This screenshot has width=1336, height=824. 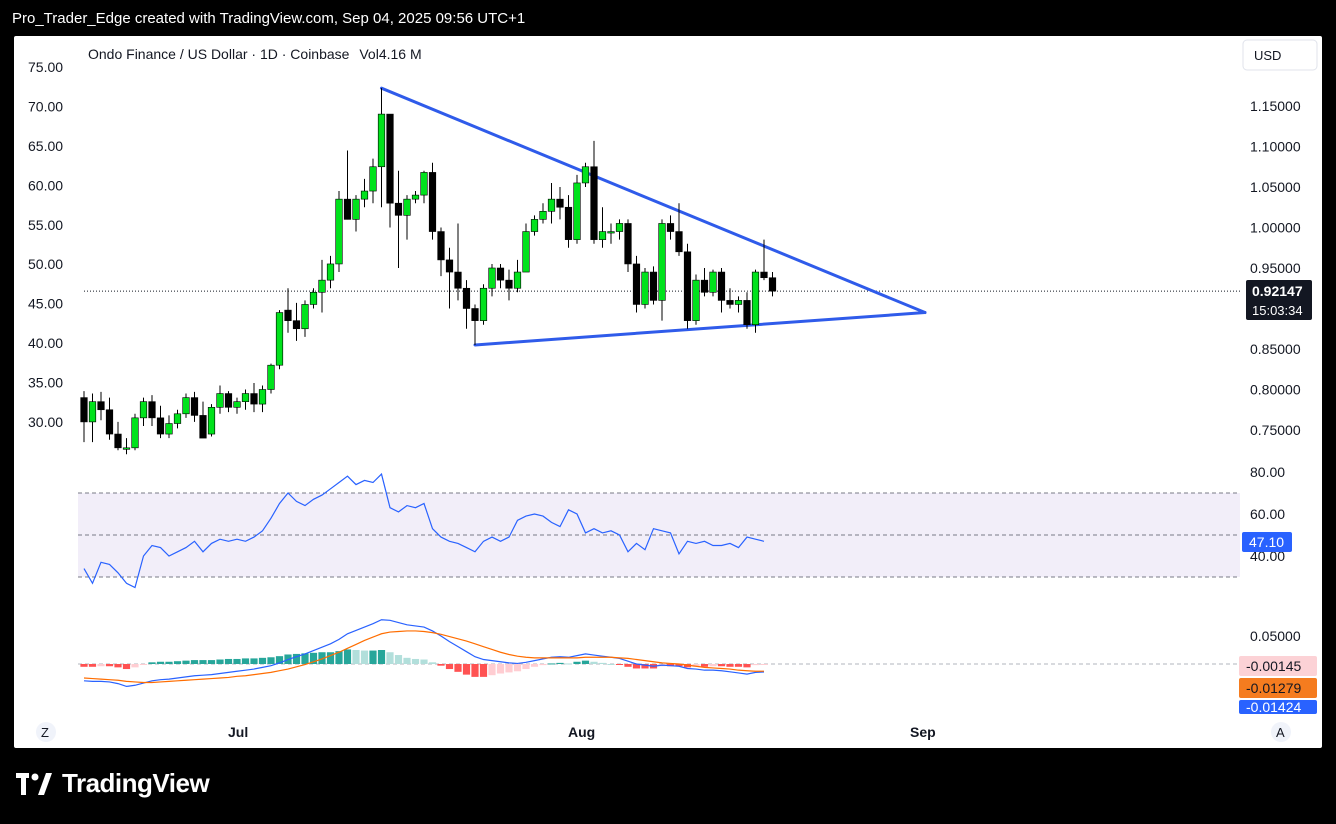 What do you see at coordinates (424, 530) in the screenshot?
I see `rsi-line` at bounding box center [424, 530].